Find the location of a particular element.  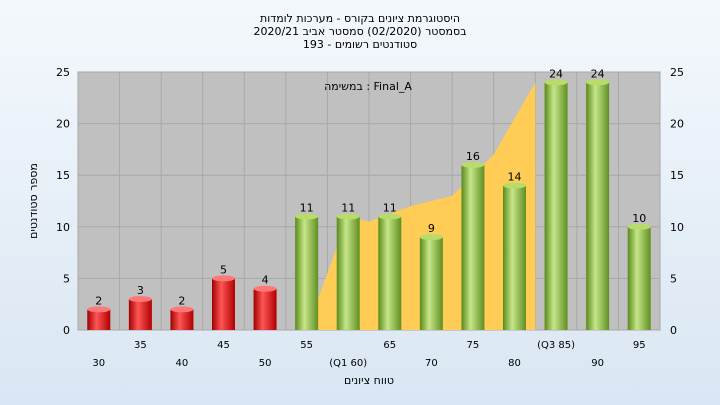

data-label: 14 is located at coordinates (515, 177).